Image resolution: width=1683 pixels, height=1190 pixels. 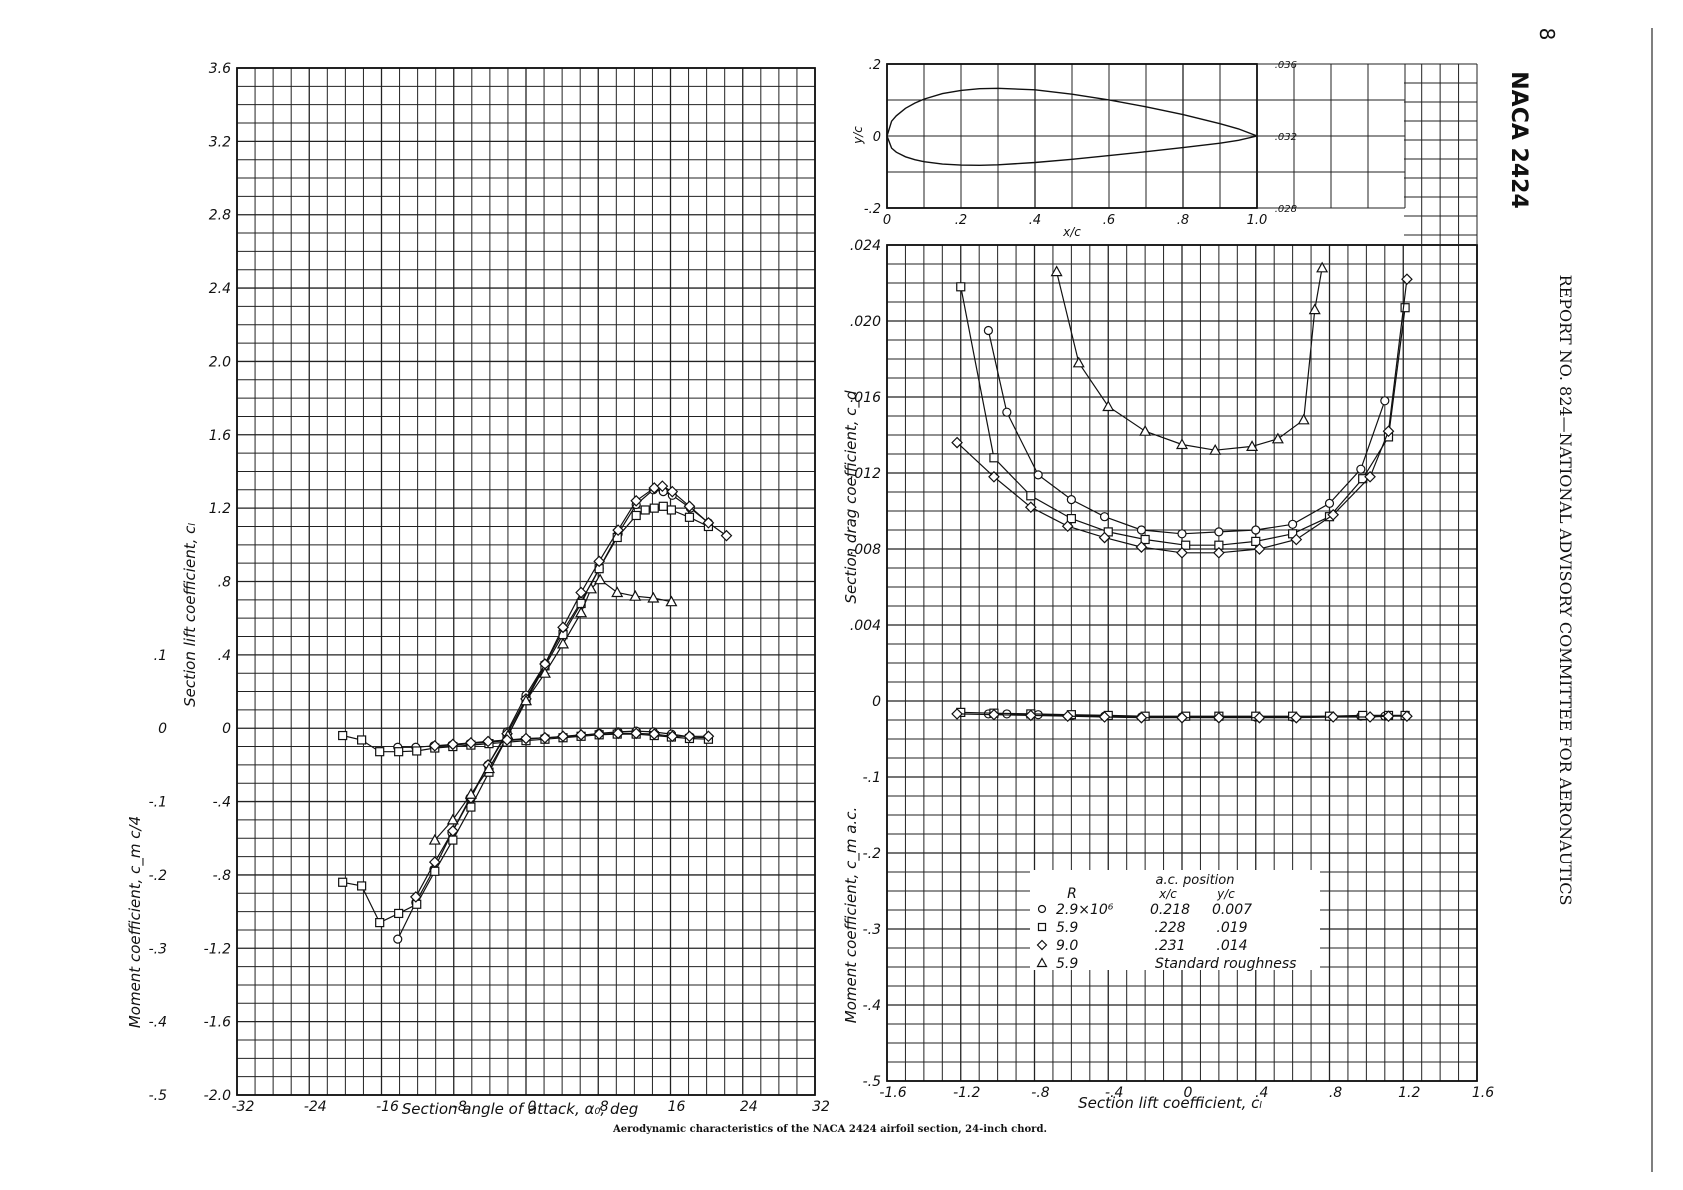 What do you see at coordinates (190, 615) in the screenshot?
I see `left-y-axis-label-lift: Section lift coefficient, cₗ` at bounding box center [190, 615].